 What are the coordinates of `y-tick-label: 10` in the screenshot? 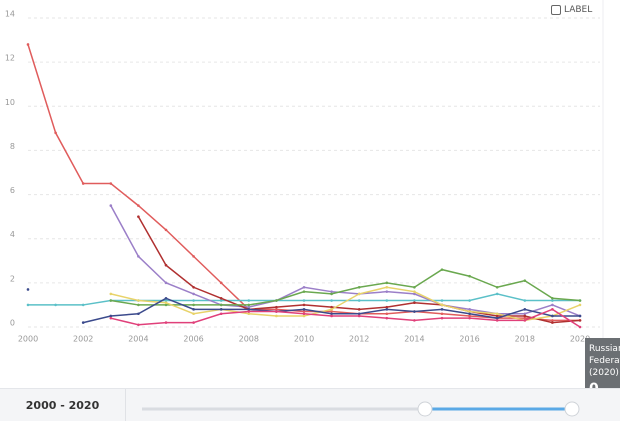 It's located at (10, 102).